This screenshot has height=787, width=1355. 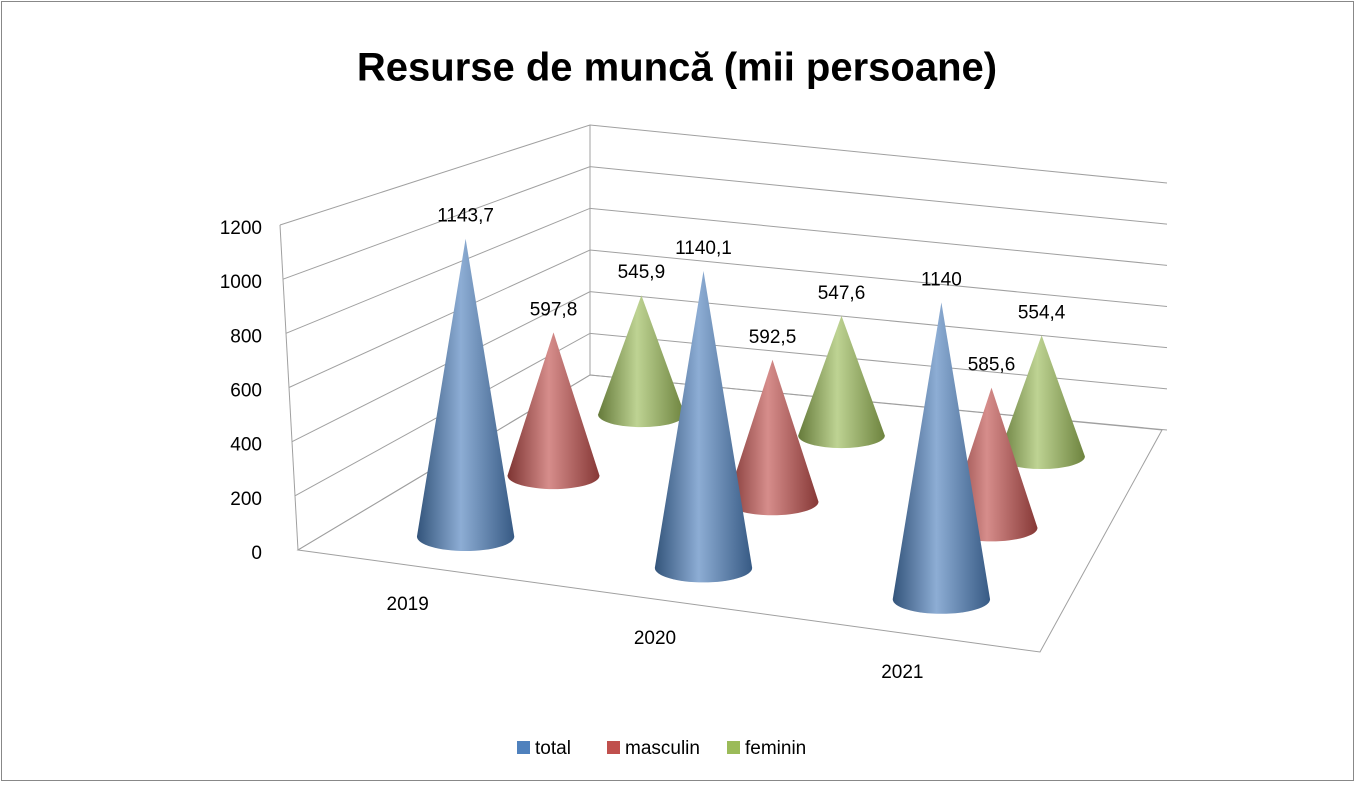 What do you see at coordinates (246, 391) in the screenshot?
I see `y-tick-label: 600` at bounding box center [246, 391].